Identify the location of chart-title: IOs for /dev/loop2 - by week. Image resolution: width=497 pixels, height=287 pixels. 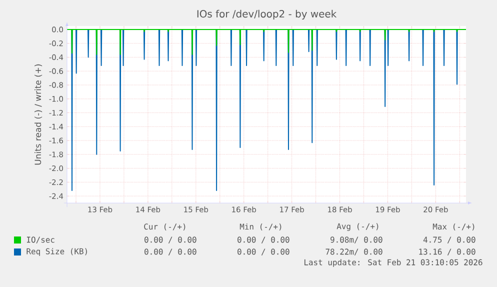
(267, 15).